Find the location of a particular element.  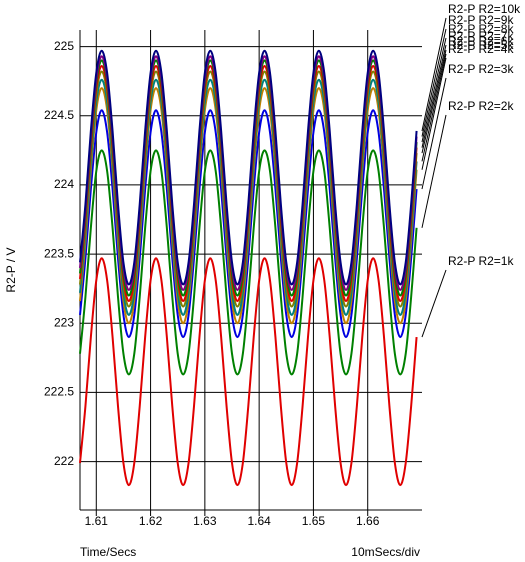

series-label: R2-P R2=3k is located at coordinates (481, 69).